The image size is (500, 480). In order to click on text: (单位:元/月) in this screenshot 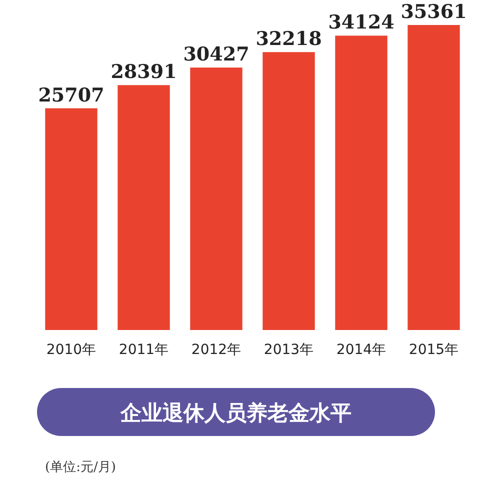, I will do `click(80, 467)`.